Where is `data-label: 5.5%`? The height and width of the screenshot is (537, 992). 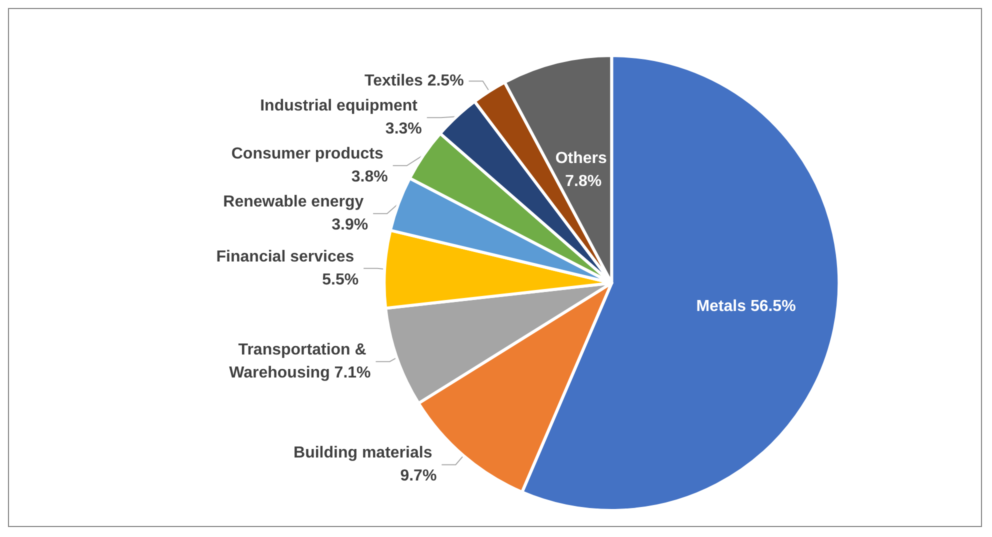 data-label: 5.5% is located at coordinates (340, 279).